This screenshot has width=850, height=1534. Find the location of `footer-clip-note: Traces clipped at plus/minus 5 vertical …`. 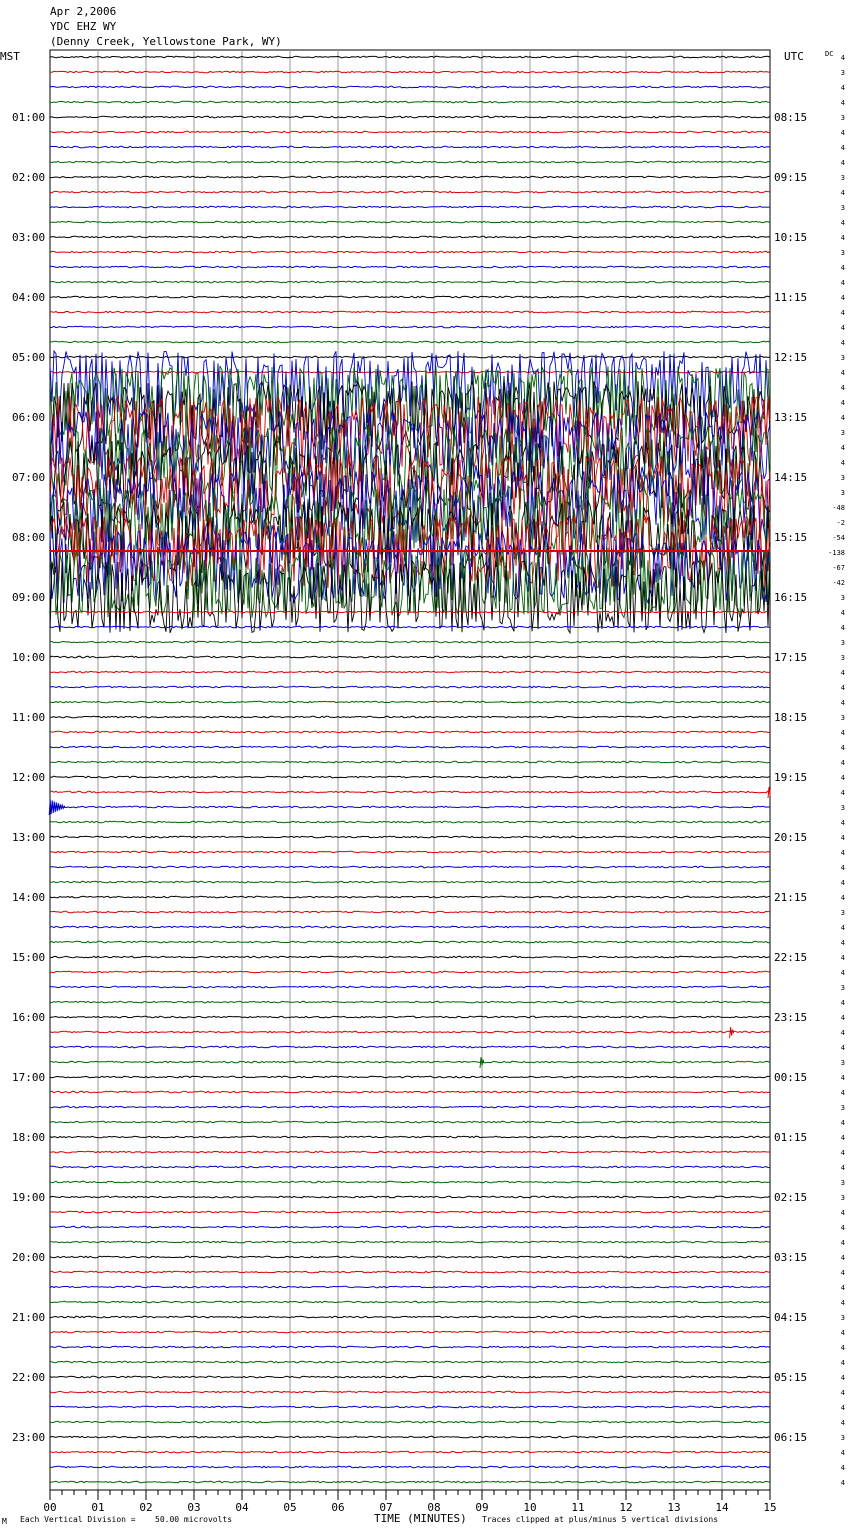

footer-clip-note: Traces clipped at plus/minus 5 vertical … is located at coordinates (600, 1519).